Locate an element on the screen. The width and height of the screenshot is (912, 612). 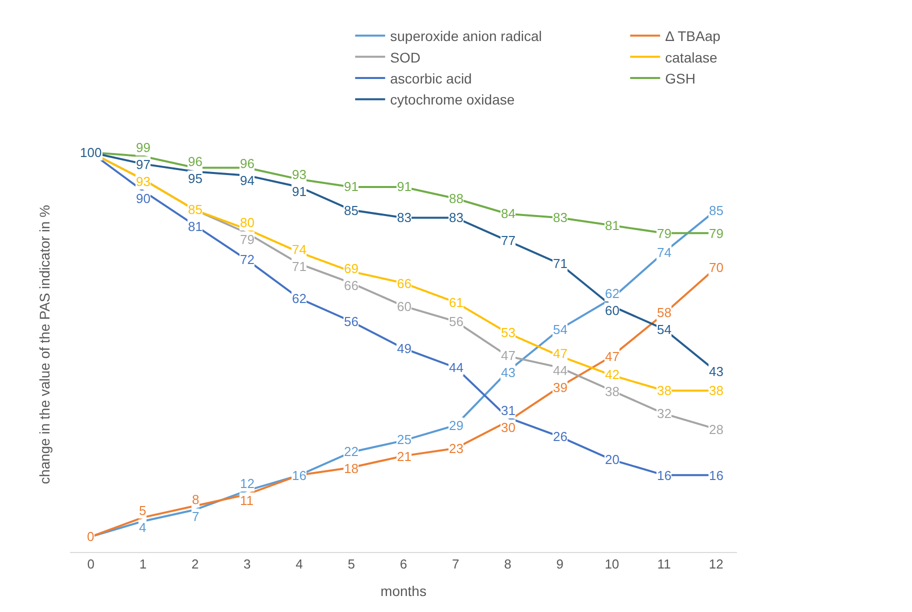
data-label: 20 is located at coordinates (612, 459).